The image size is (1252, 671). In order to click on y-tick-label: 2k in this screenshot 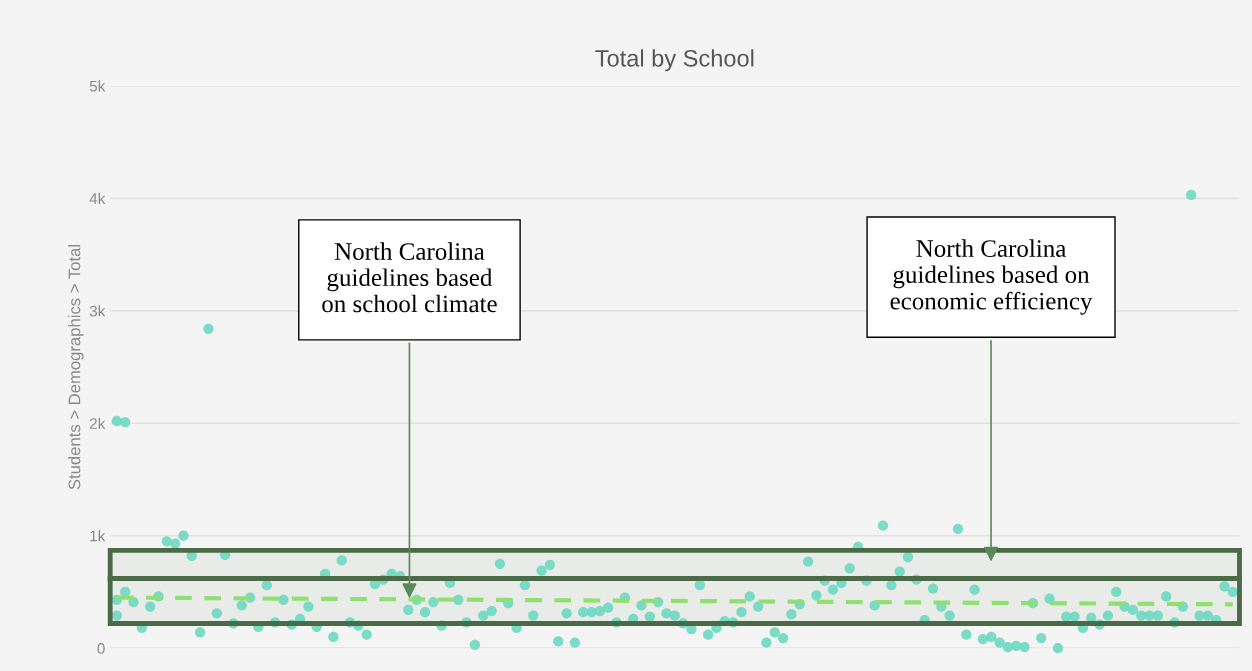, I will do `click(97, 423)`.